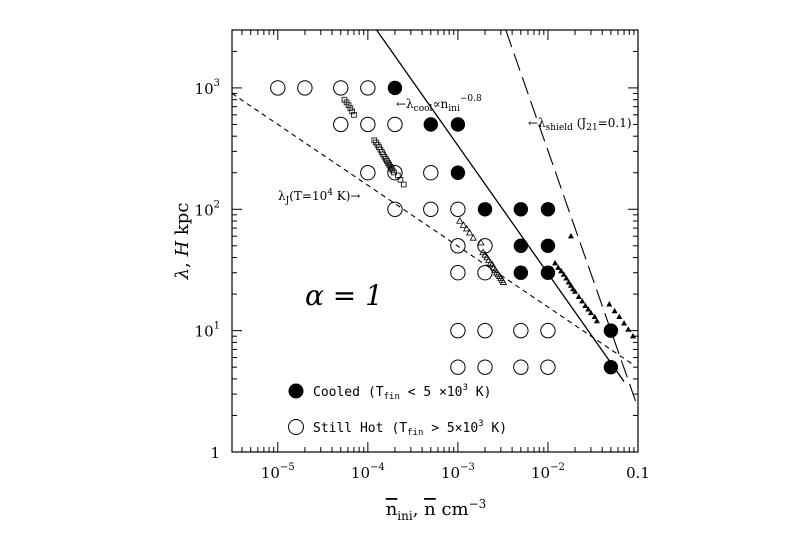 The image size is (800, 533). What do you see at coordinates (436, 510) in the screenshot?
I see `x-axis-label: nini, n cm−3` at bounding box center [436, 510].